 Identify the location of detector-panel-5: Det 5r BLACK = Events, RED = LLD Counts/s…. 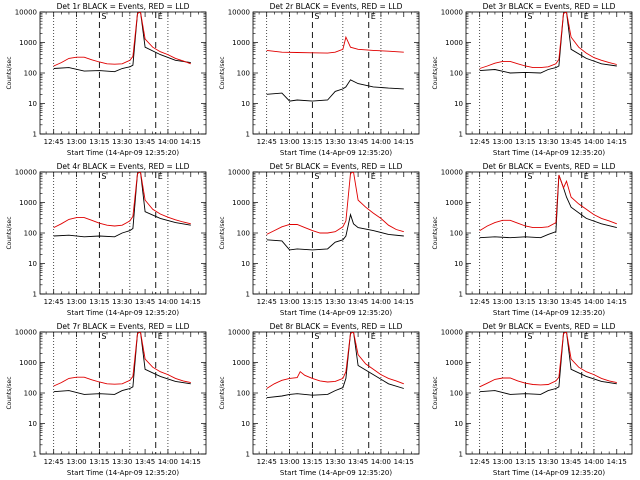
(319, 239).